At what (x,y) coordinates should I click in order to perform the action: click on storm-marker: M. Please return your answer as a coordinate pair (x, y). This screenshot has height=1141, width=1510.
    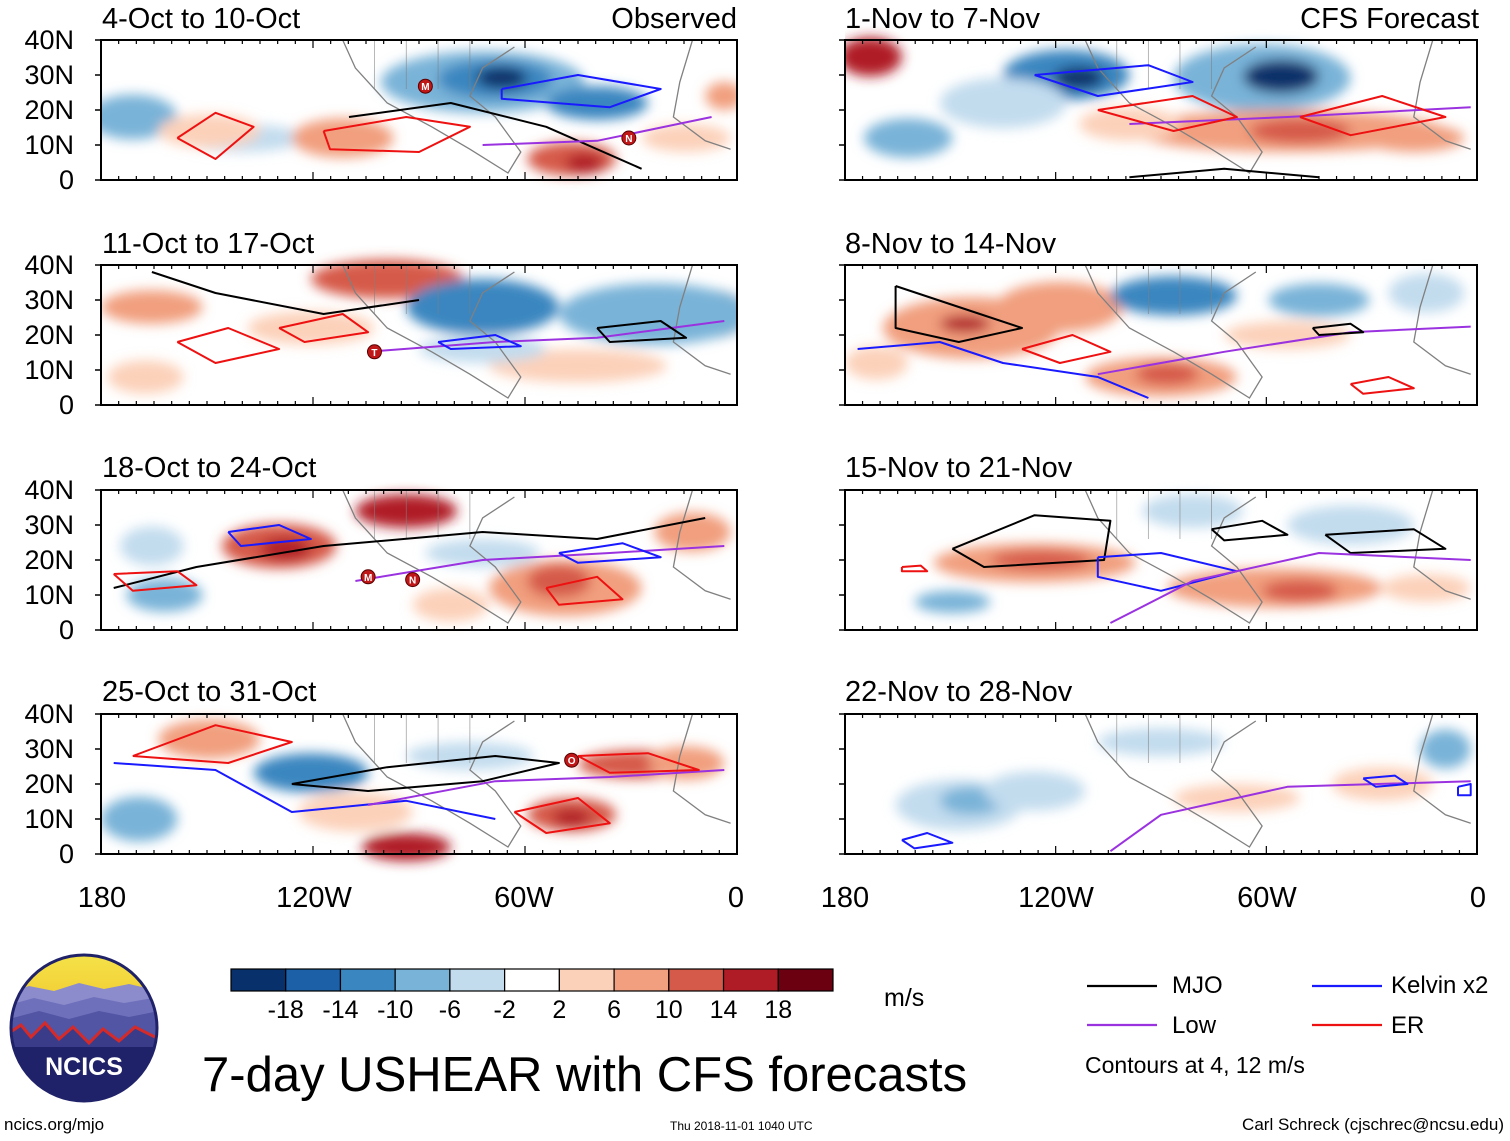
    Looking at the image, I should click on (425, 86).